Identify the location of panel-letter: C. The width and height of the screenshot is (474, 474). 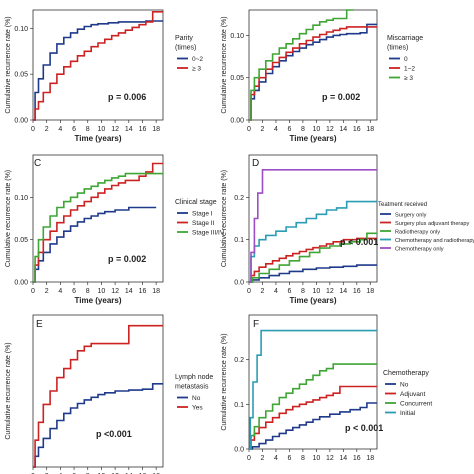
(37, 163).